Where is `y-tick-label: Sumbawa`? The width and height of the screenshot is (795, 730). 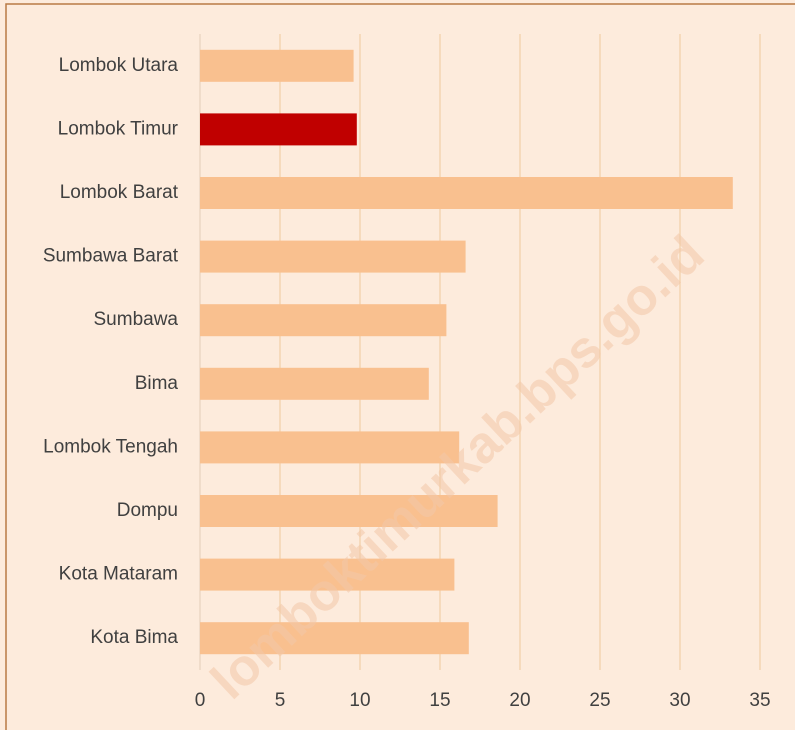
y-tick-label: Sumbawa is located at coordinates (136, 319).